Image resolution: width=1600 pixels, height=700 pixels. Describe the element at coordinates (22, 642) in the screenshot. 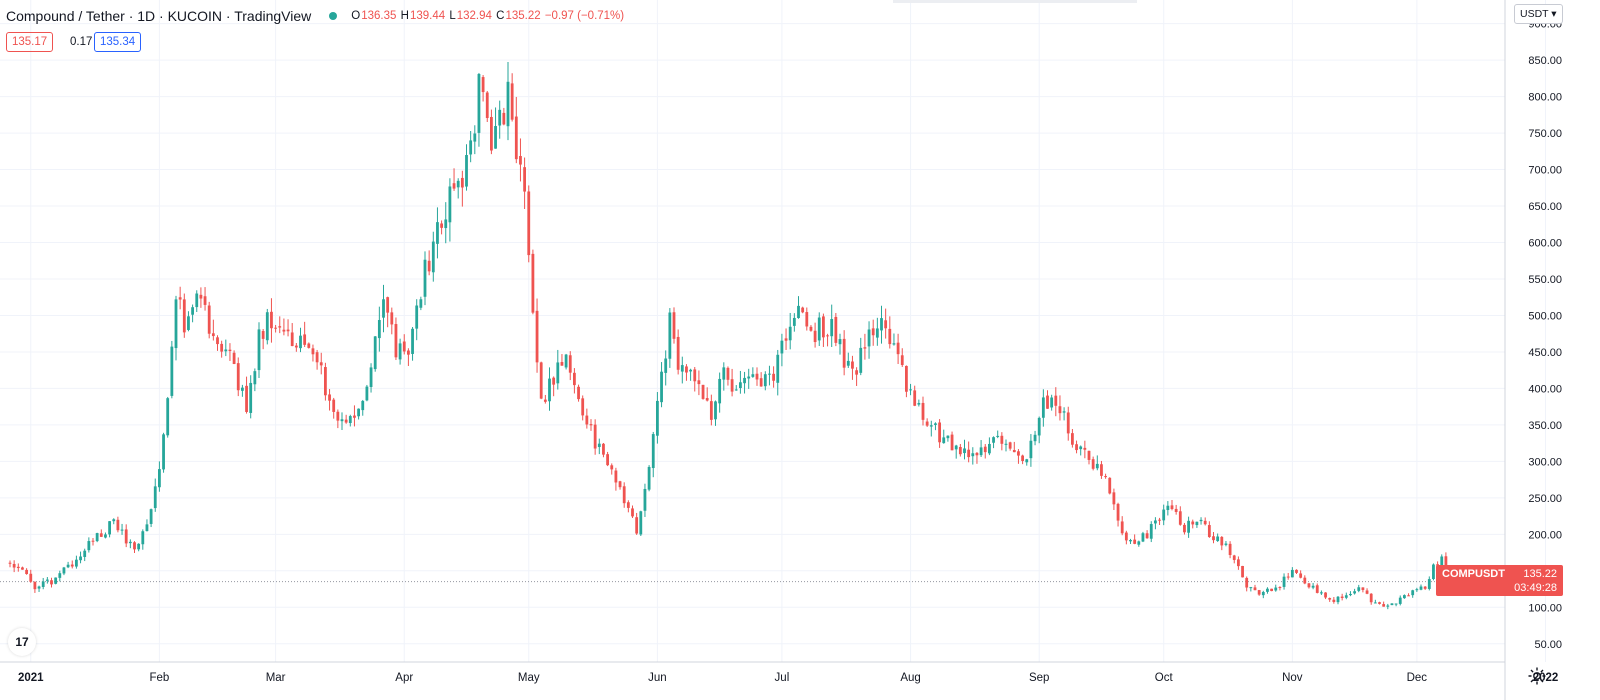

I see `tradingview-logo-icon: 17` at that location.